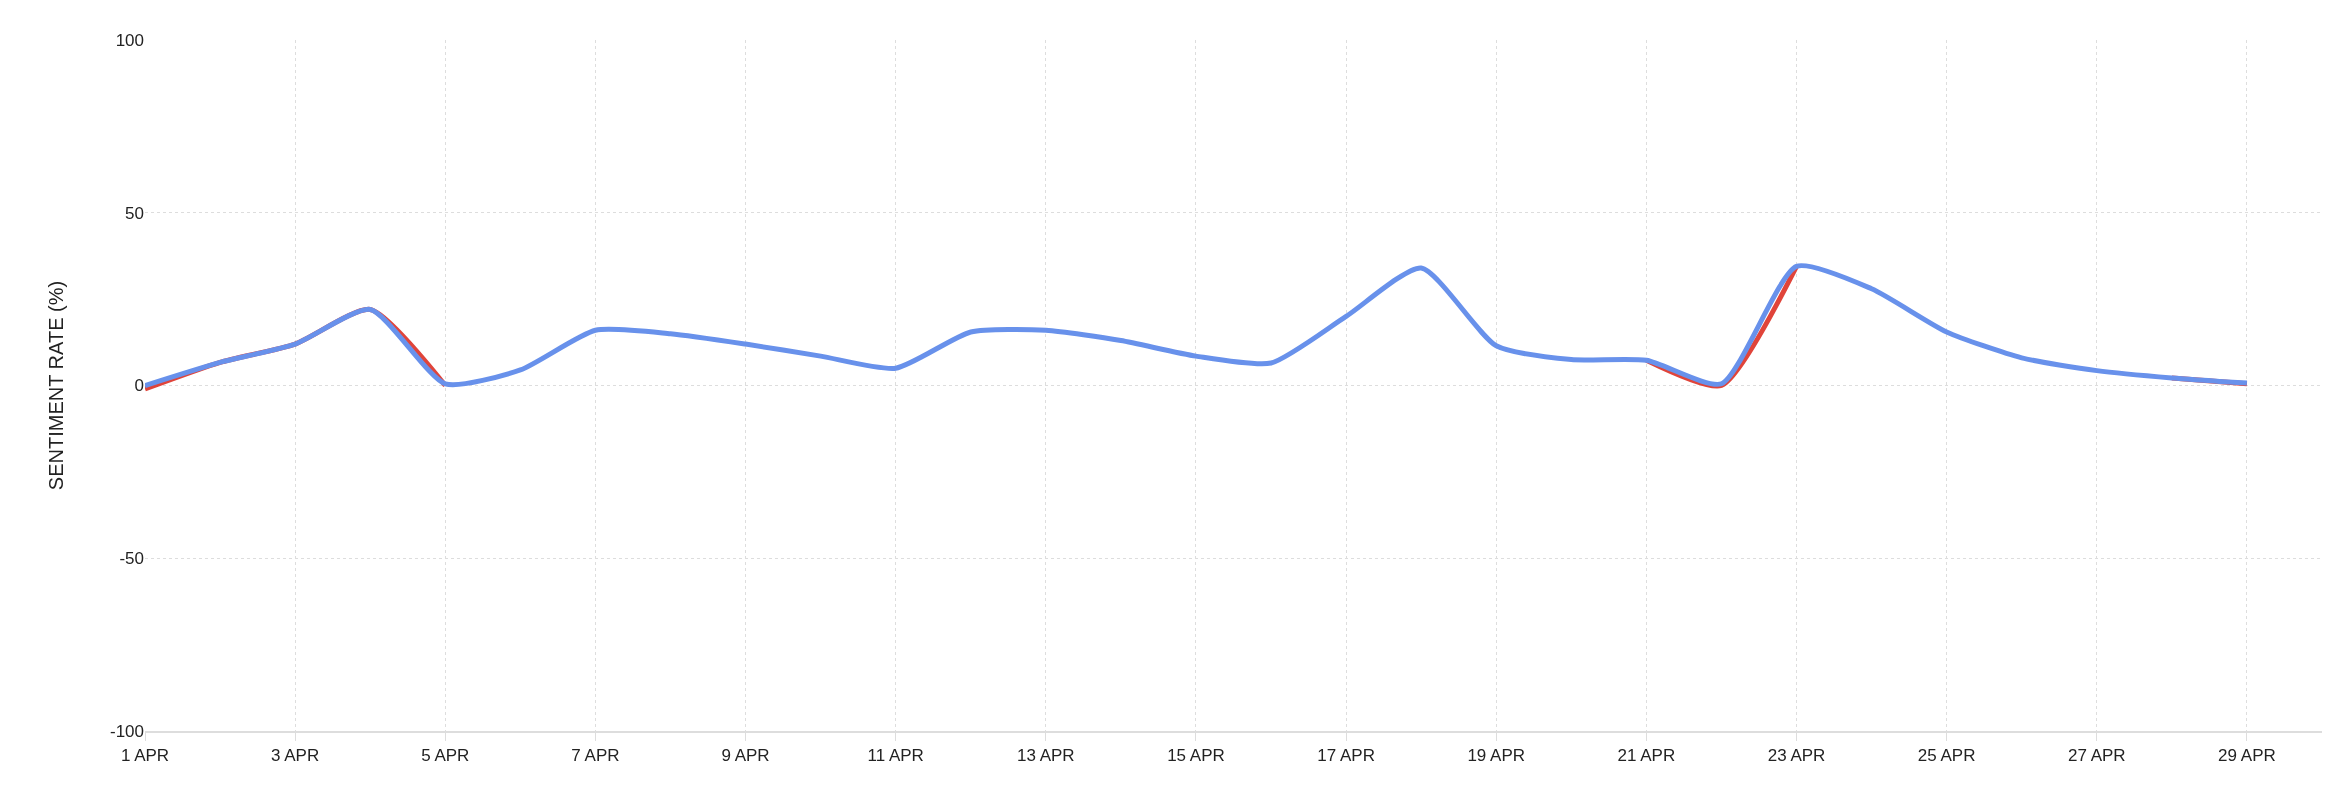  I want to click on x-tick-label: 3 APR, so click(295, 756).